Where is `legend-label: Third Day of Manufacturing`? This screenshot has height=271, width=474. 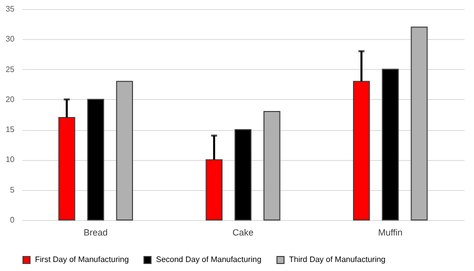
legend-label: Third Day of Manufacturing is located at coordinates (337, 259).